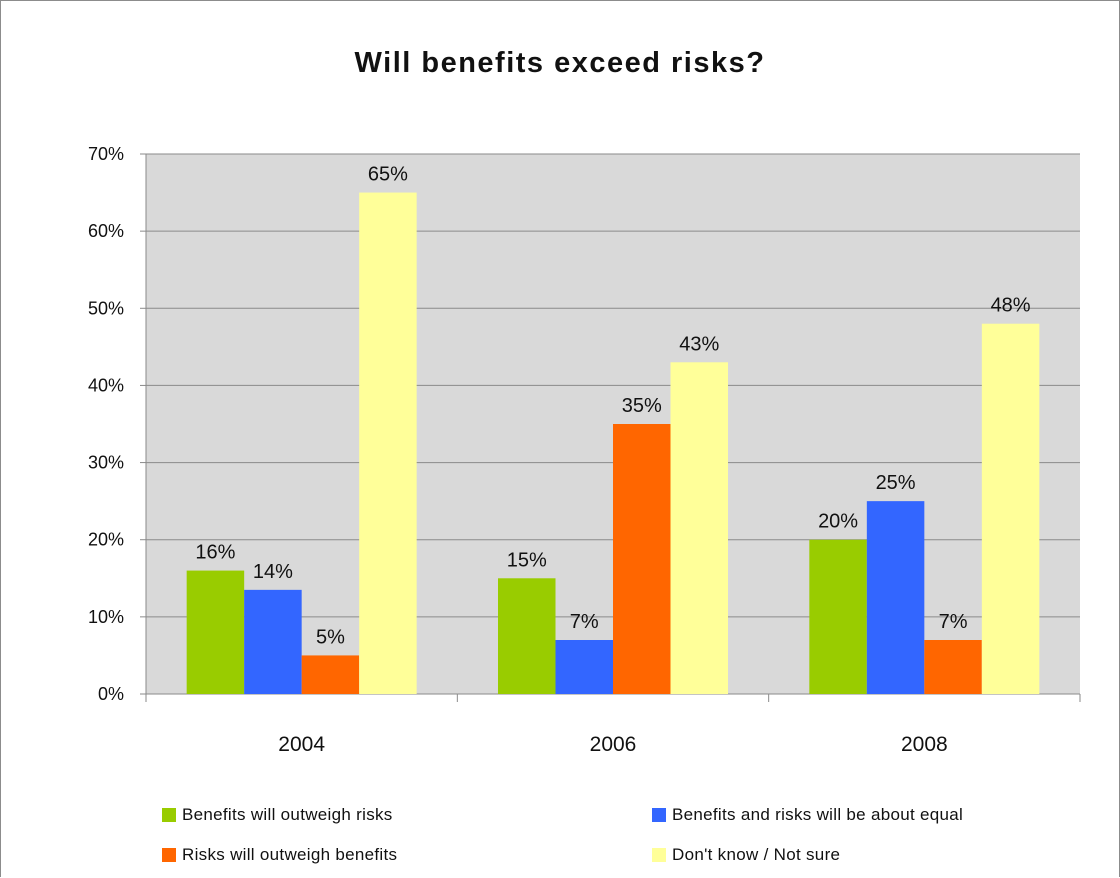  What do you see at coordinates (106, 540) in the screenshot?
I see `y-tick-label: 20%` at bounding box center [106, 540].